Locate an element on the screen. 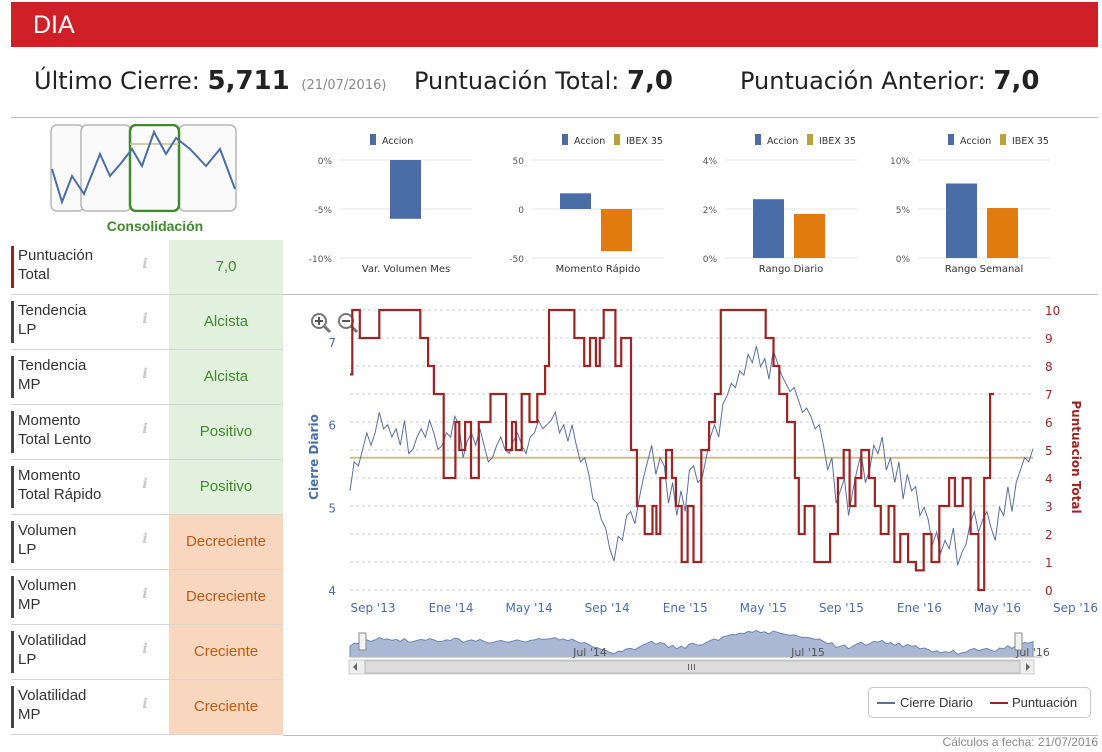  xtick-label: Sep '16 is located at coordinates (1075, 608).